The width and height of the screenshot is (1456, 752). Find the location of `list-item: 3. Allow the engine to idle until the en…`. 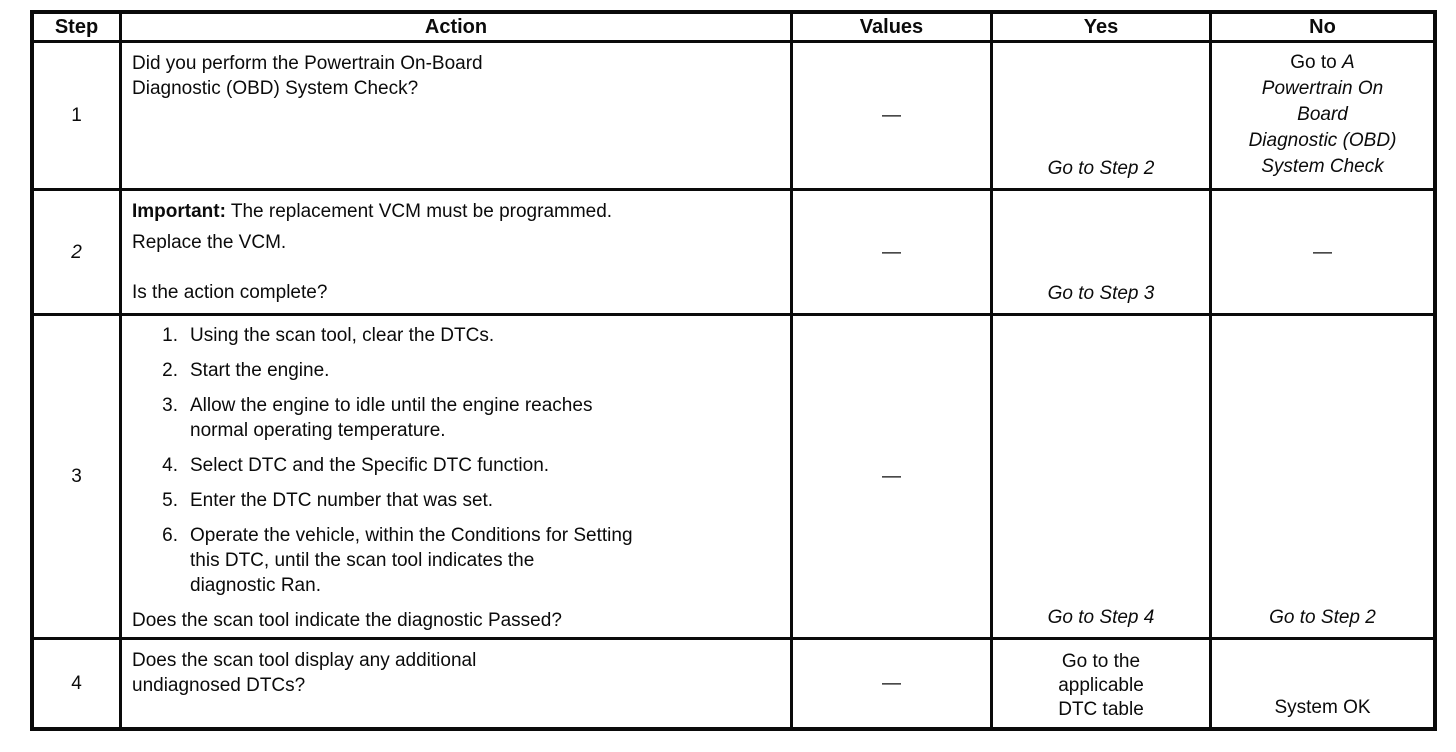

list-item: 3. Allow the engine to idle until the en… is located at coordinates (456, 418).